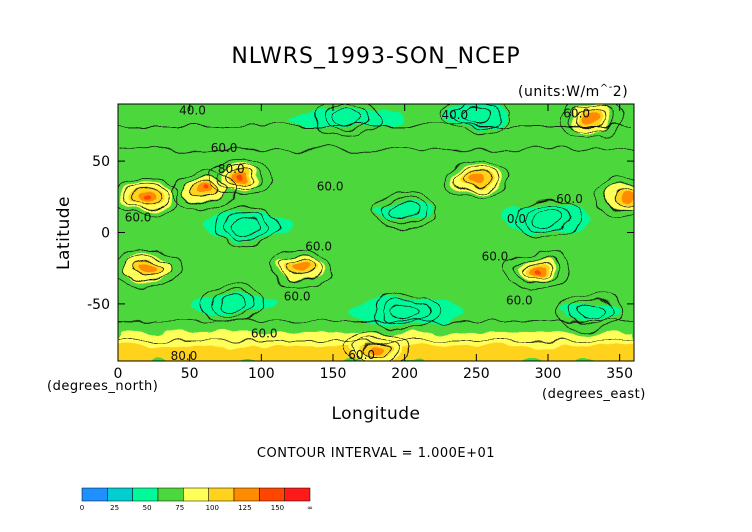 The width and height of the screenshot is (752, 532). Describe the element at coordinates (548, 374) in the screenshot. I see `x-tick-label: 300` at that location.